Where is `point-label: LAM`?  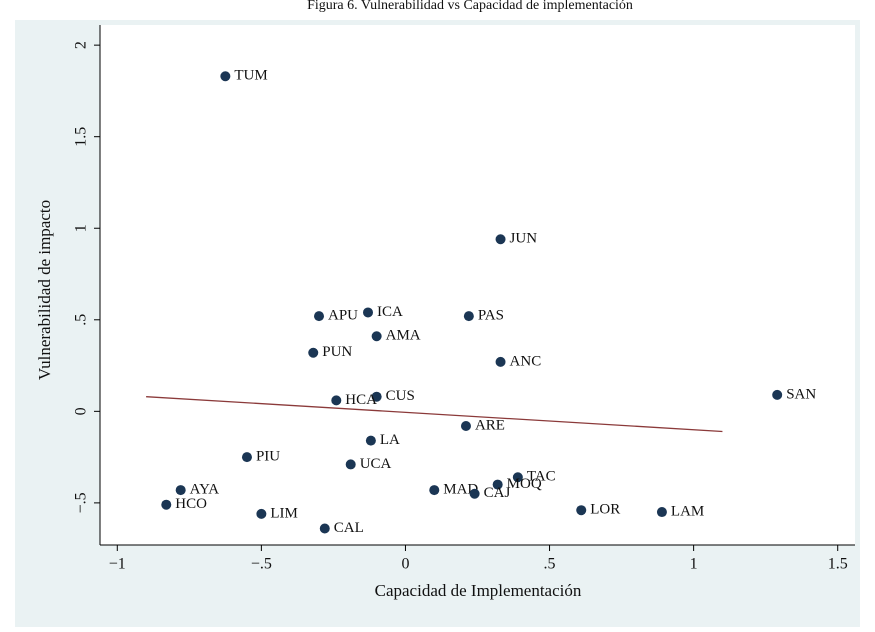
point-label: LAM is located at coordinates (687, 511).